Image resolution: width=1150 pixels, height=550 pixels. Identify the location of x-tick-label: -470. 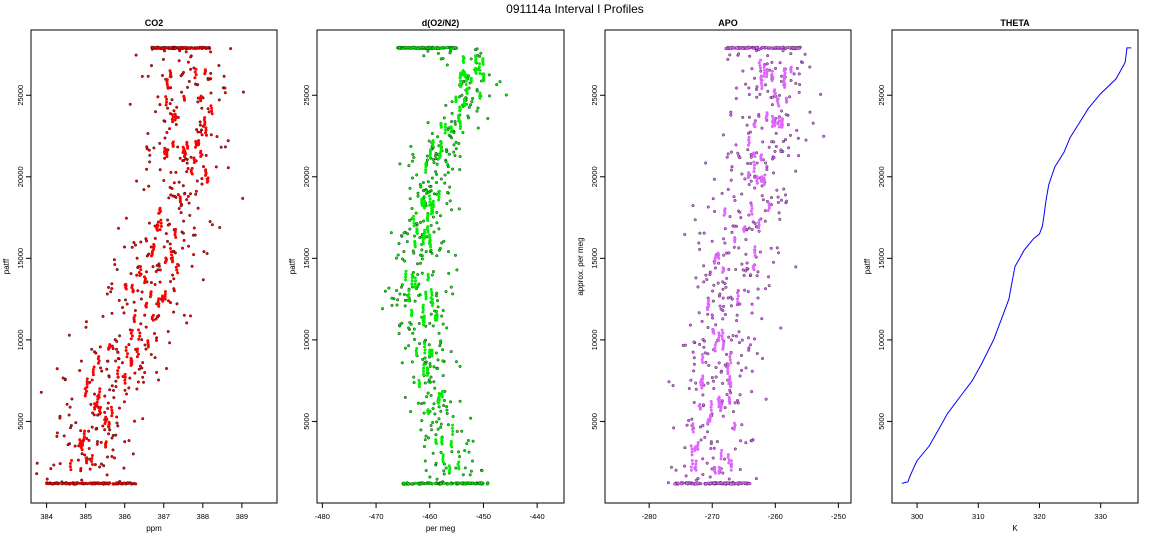
(376, 516).